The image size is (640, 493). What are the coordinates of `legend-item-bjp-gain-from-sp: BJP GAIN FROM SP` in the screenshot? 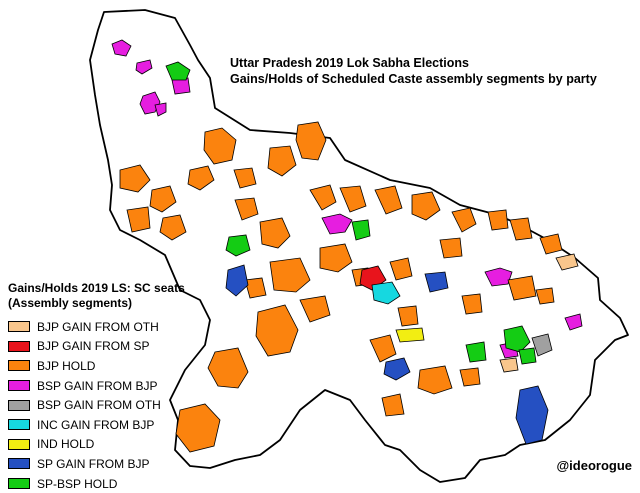 It's located at (96, 347).